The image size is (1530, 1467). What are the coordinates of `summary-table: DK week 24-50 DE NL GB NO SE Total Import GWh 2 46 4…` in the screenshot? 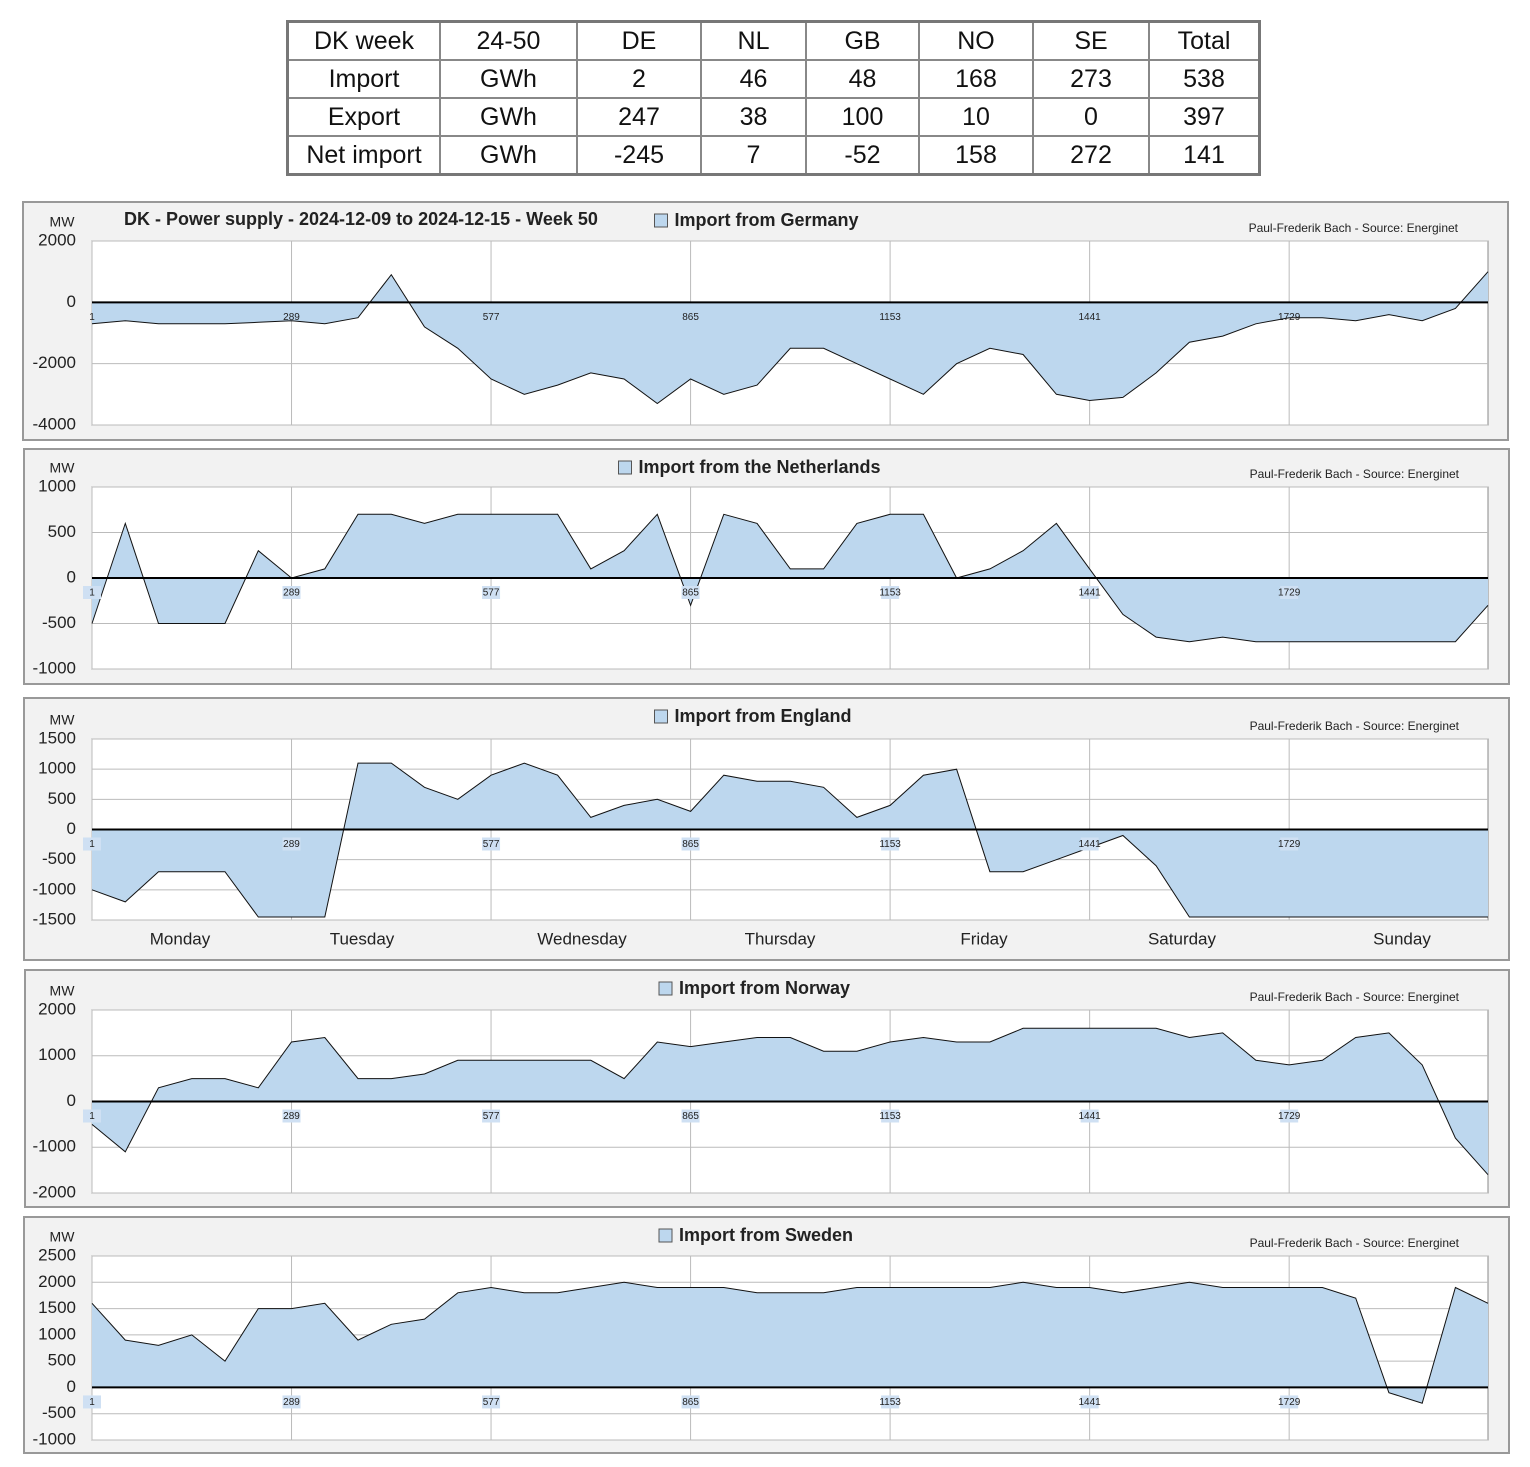 It's located at (773, 98).